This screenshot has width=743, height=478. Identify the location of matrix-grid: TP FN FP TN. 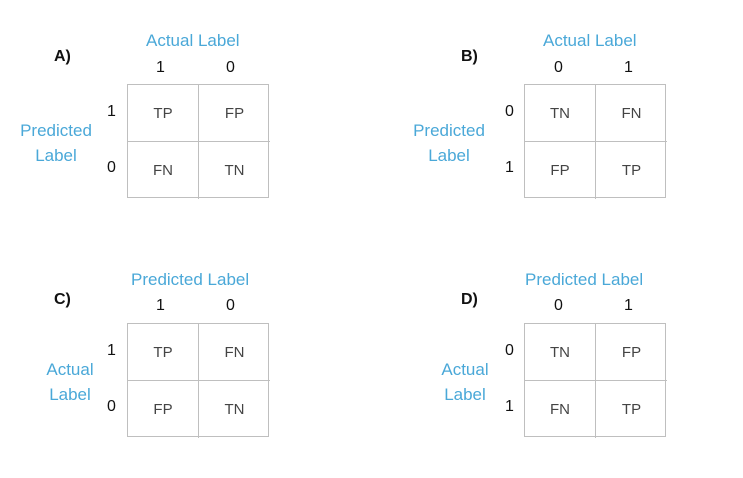
(198, 380).